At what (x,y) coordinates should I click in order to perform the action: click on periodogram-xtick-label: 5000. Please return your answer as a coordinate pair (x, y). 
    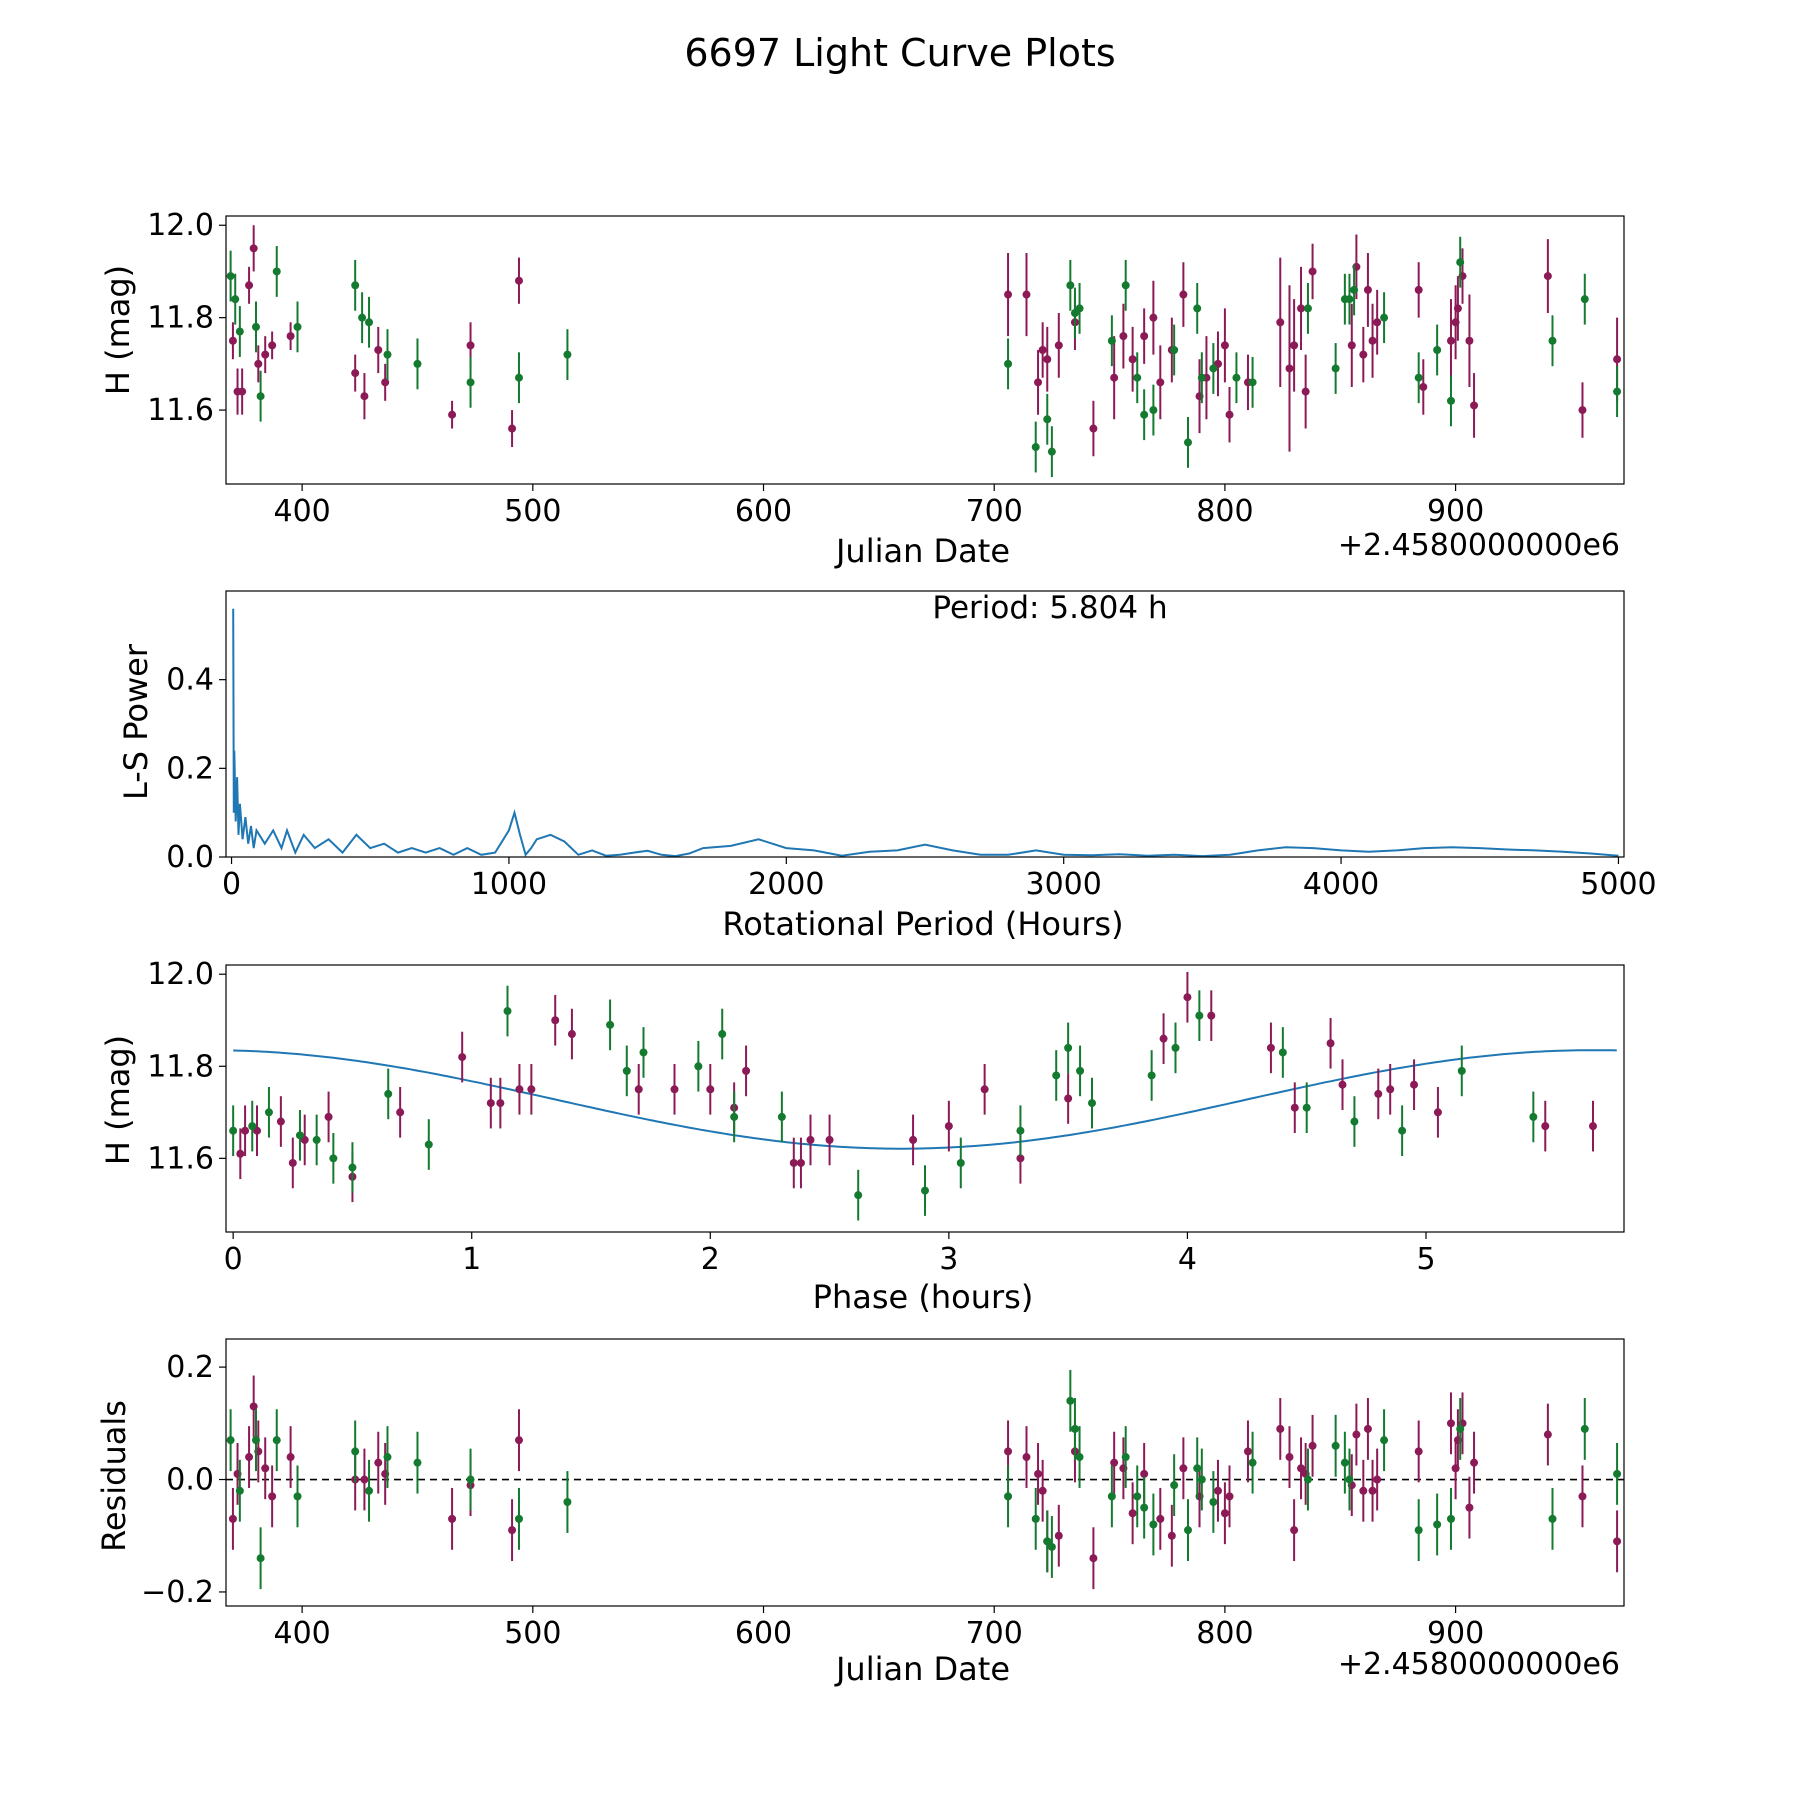
    Looking at the image, I should click on (1618, 884).